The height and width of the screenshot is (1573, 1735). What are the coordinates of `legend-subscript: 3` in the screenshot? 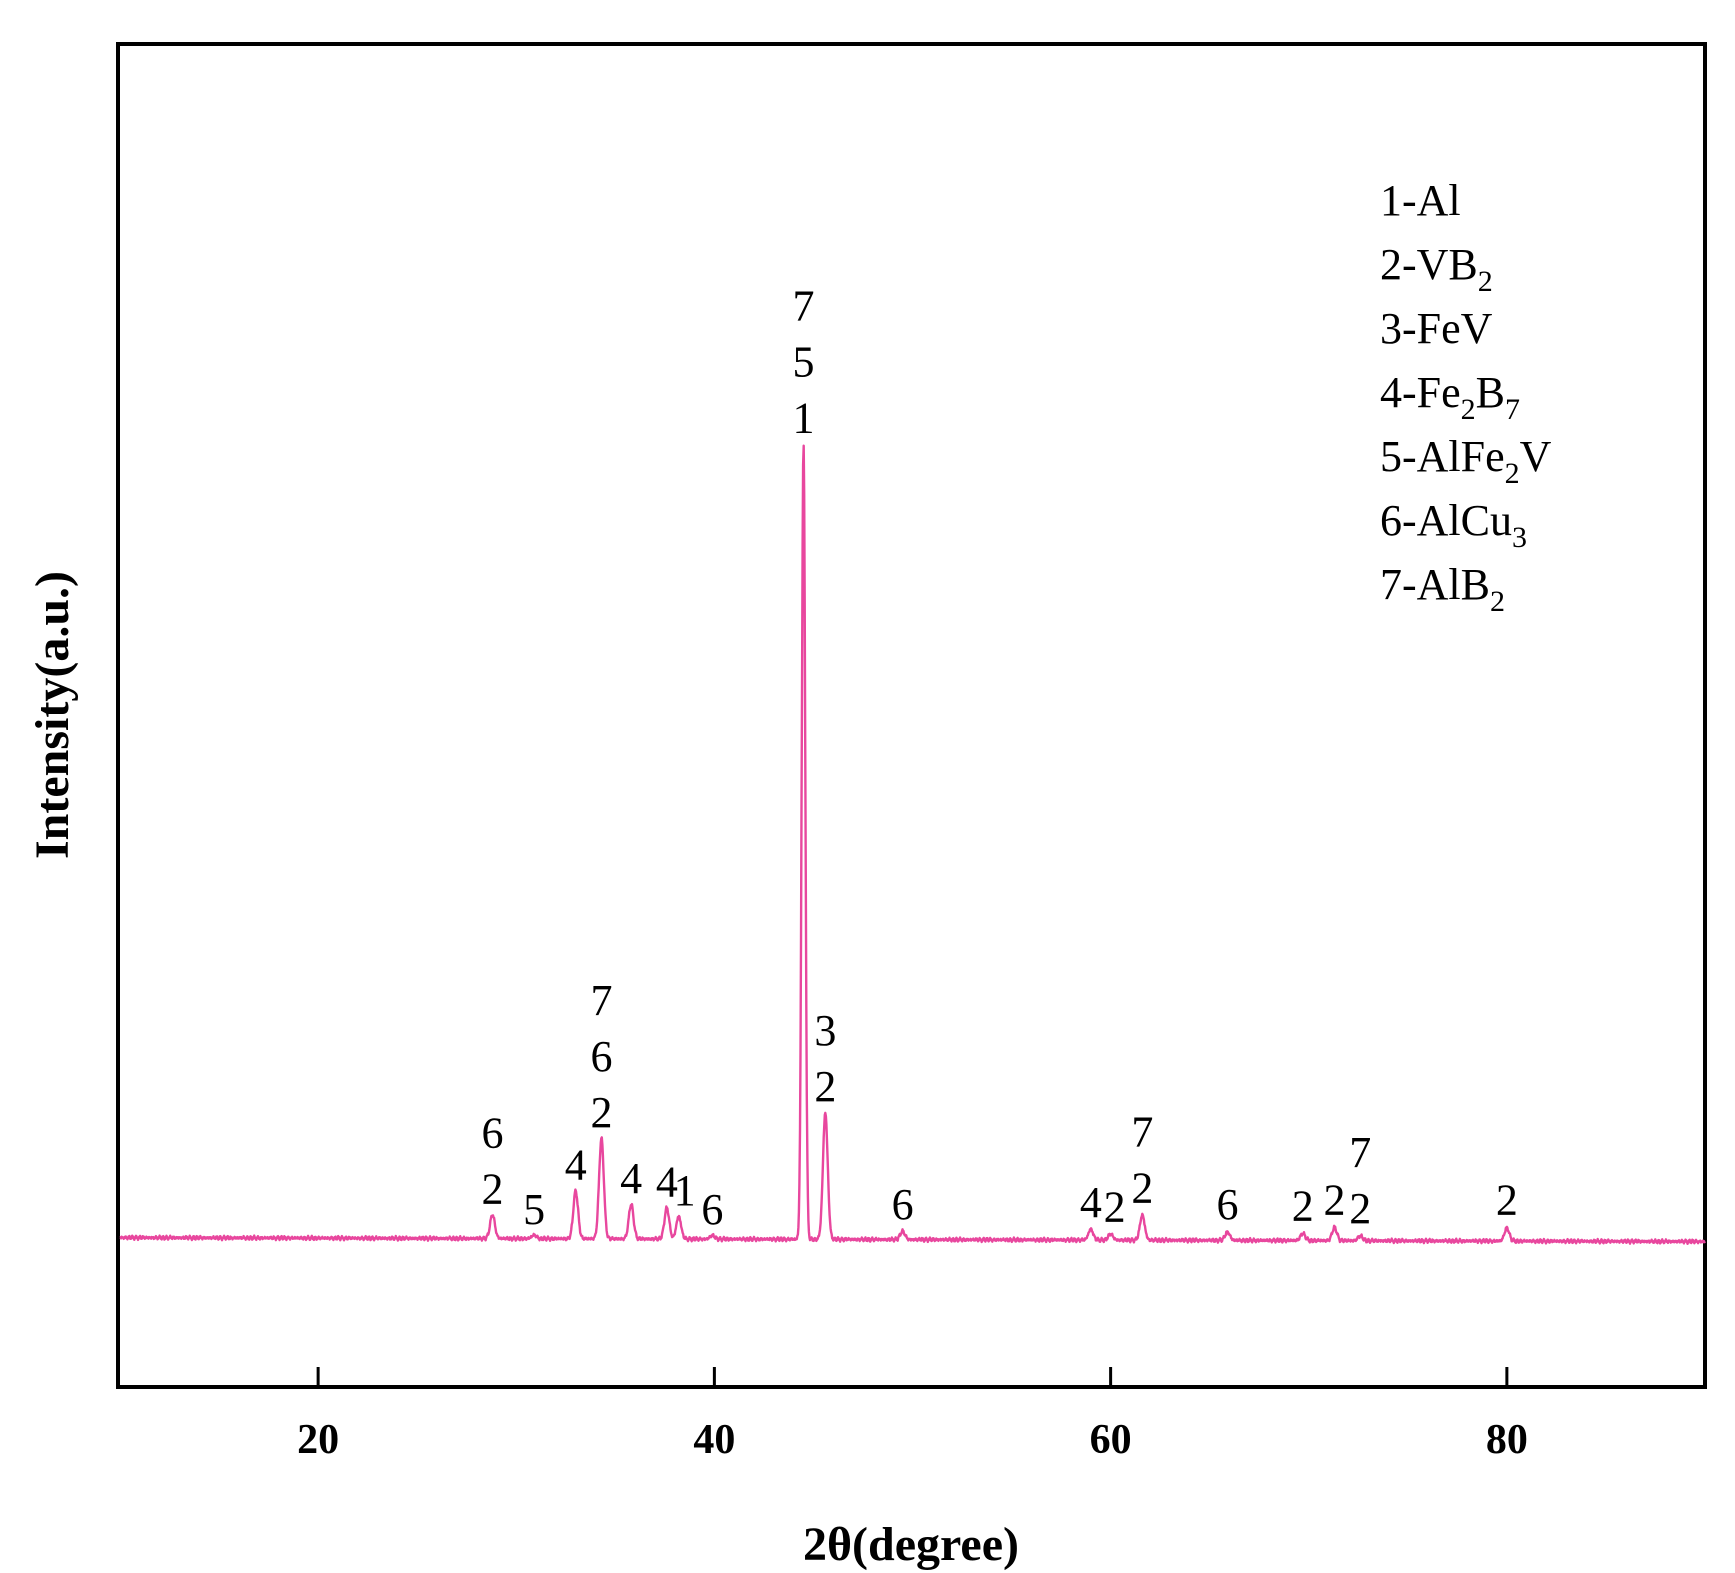 It's located at (1519, 537).